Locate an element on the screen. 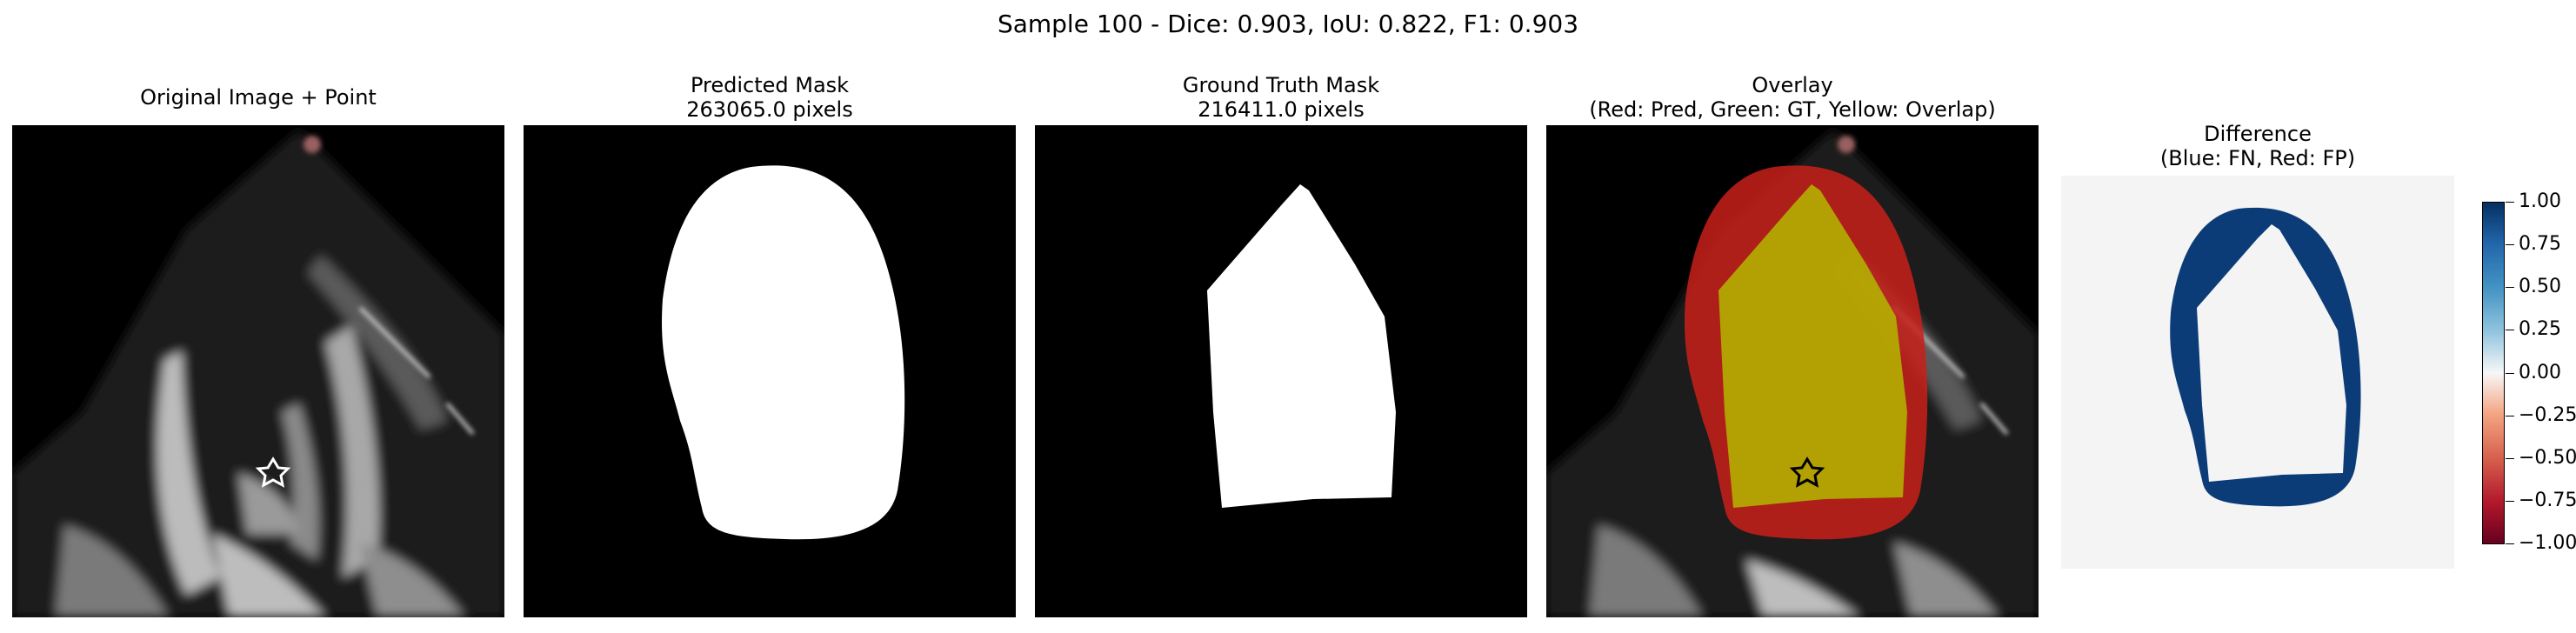 This screenshot has width=2576, height=633. panel-title-overlay-line2: (Red: Pred, Green: GT, Yellow: Overlap) is located at coordinates (1792, 109).